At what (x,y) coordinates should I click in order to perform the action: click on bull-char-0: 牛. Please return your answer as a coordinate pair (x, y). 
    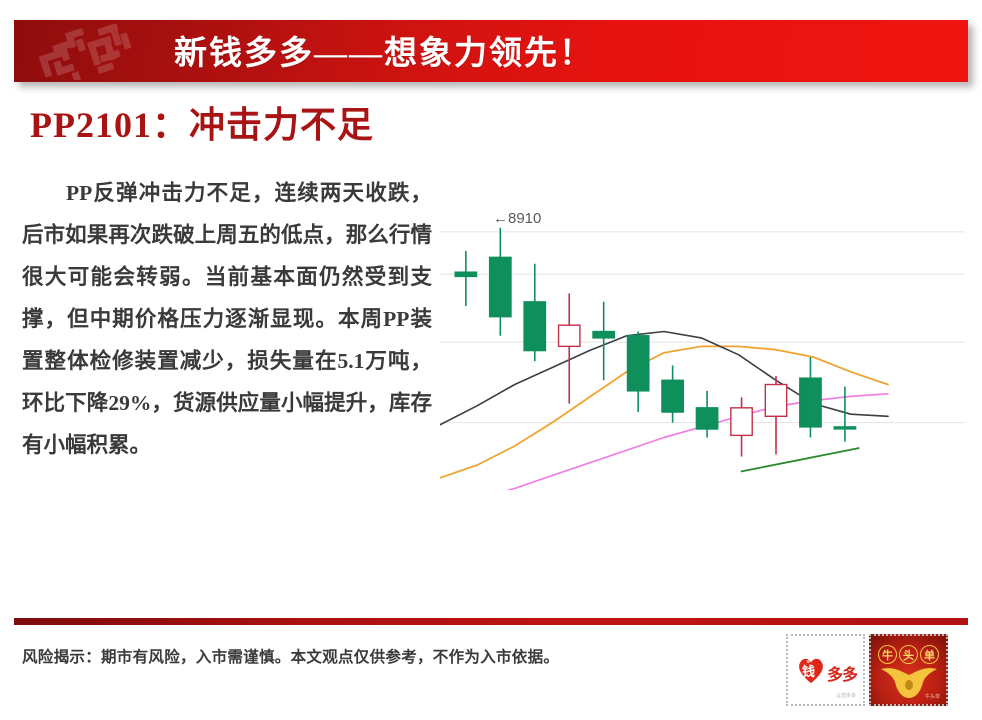
    Looking at the image, I should click on (887, 654).